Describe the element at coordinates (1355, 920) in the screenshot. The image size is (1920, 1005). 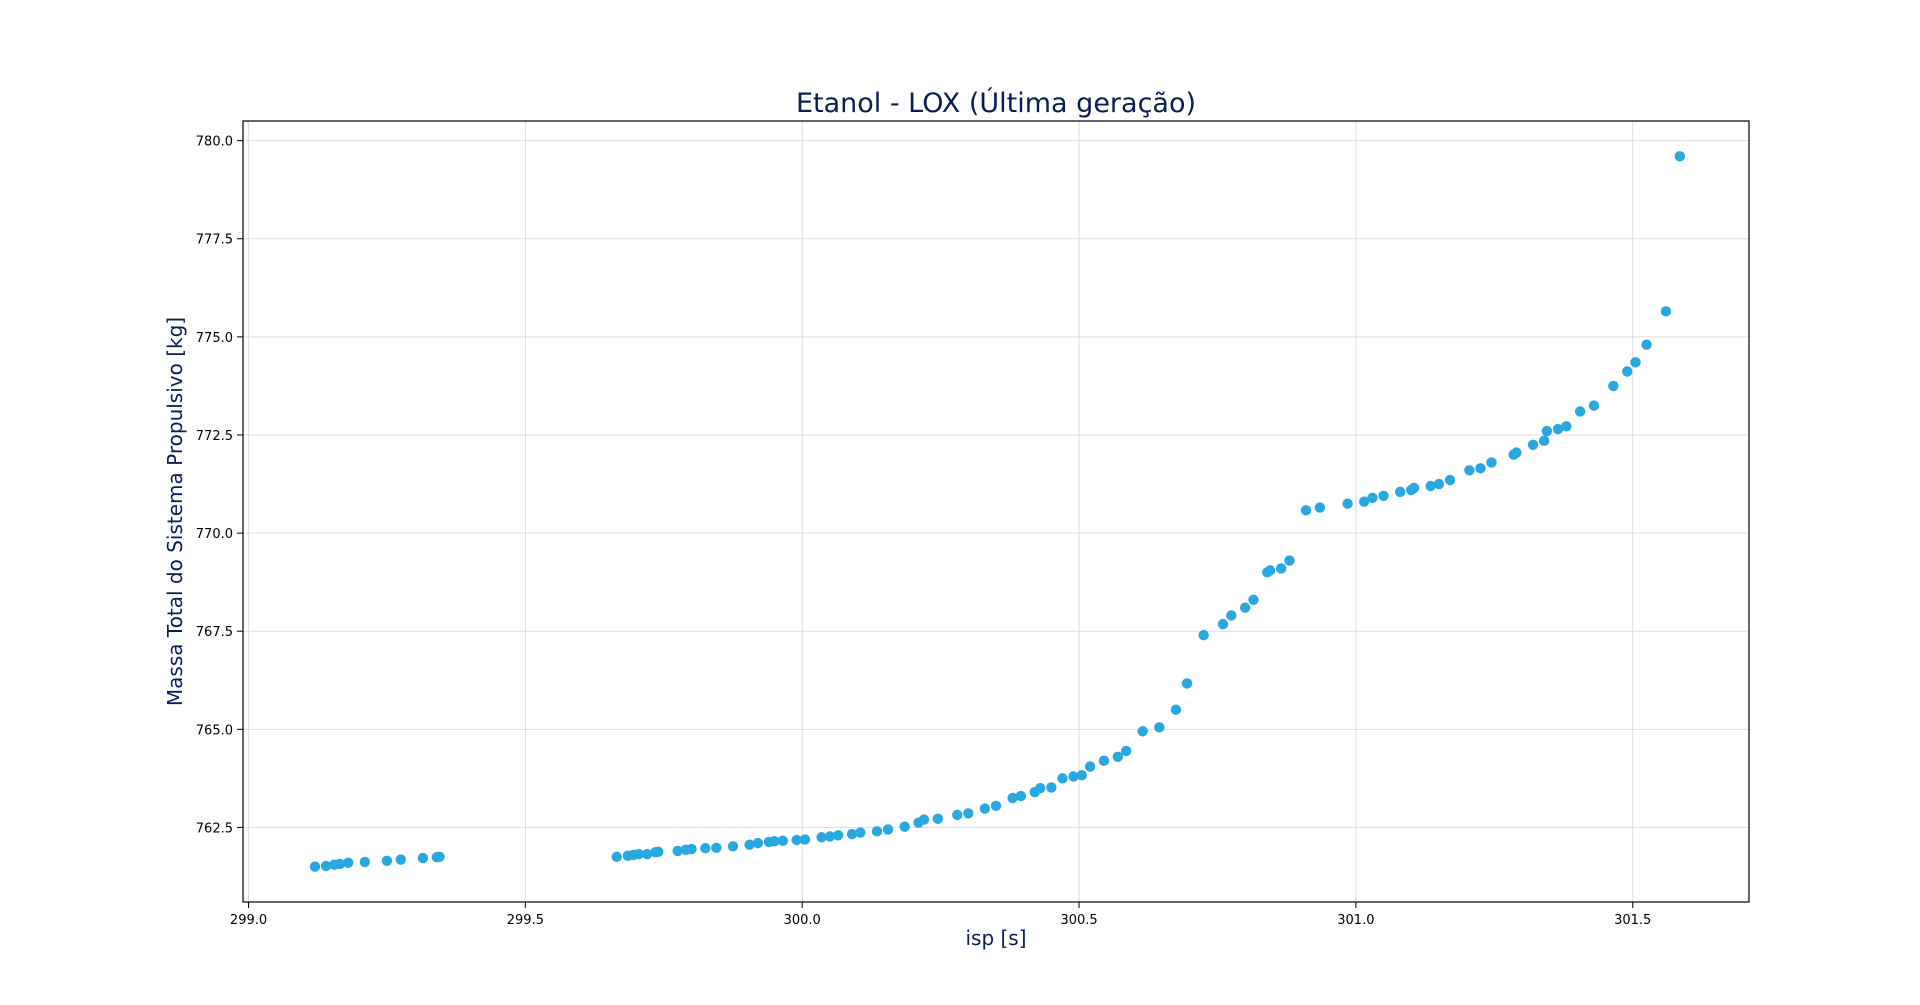
I see `x-tick-label: 301.0` at that location.